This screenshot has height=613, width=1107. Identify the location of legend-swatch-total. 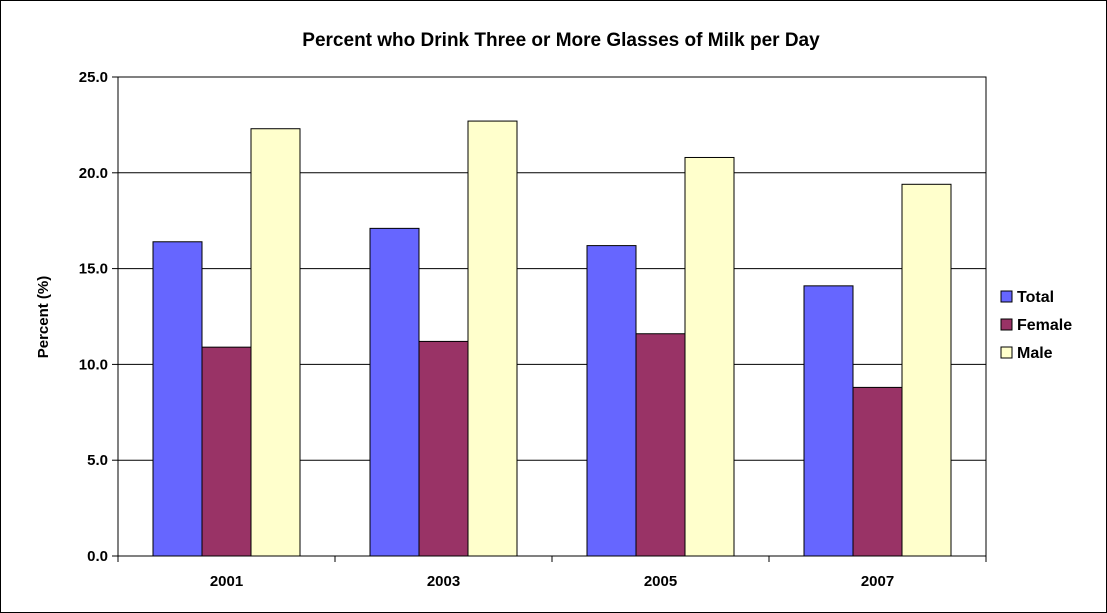
(1006, 296).